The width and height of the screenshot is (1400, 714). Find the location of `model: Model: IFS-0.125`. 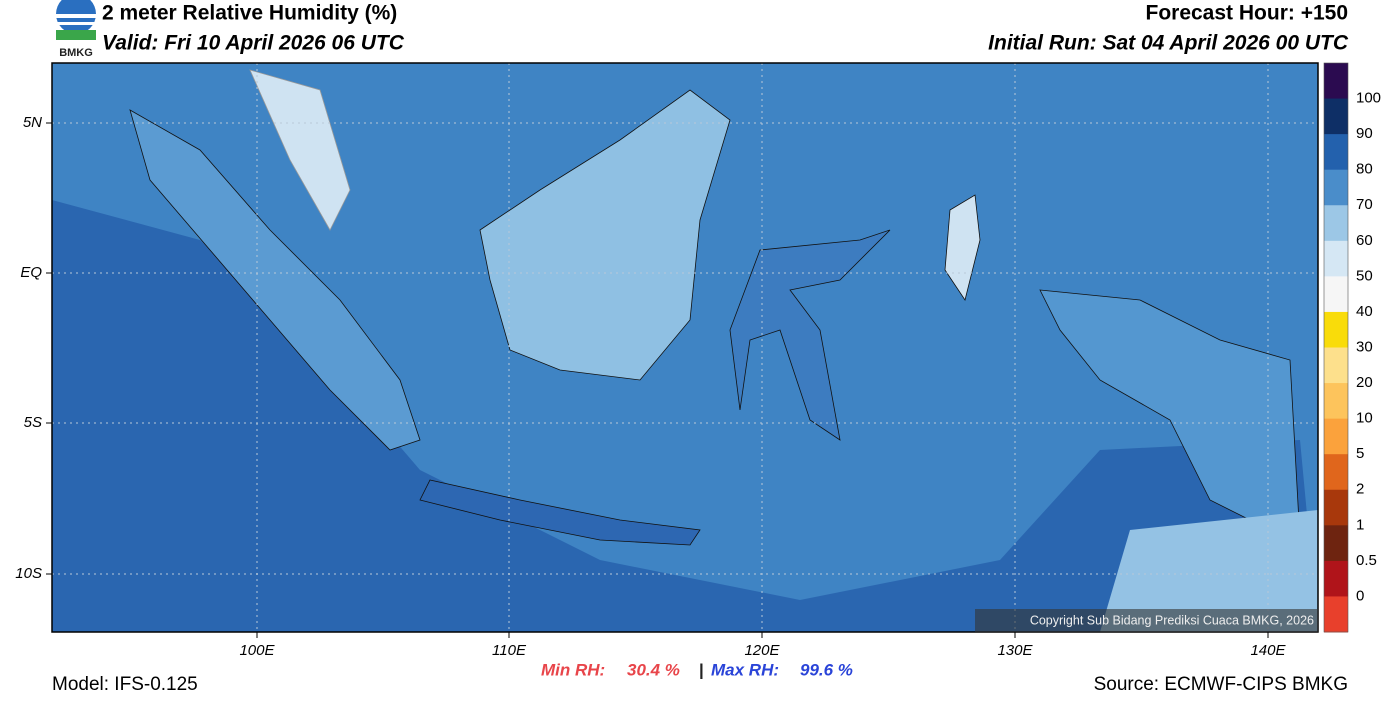

model: Model: IFS-0.125 is located at coordinates (125, 684).